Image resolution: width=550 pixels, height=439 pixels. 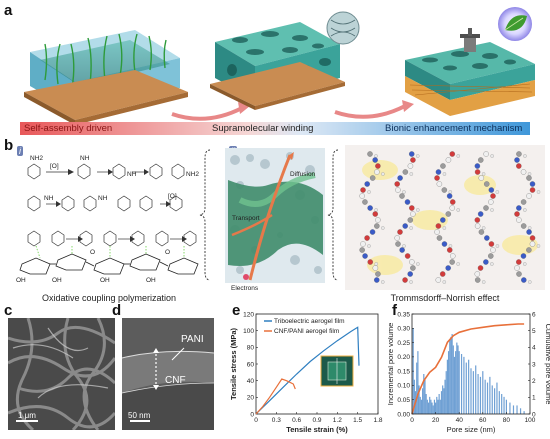 What do you see at coordinates (36, 158) in the screenshot?
I see `chem-sub-0: NH2` at bounding box center [36, 158].